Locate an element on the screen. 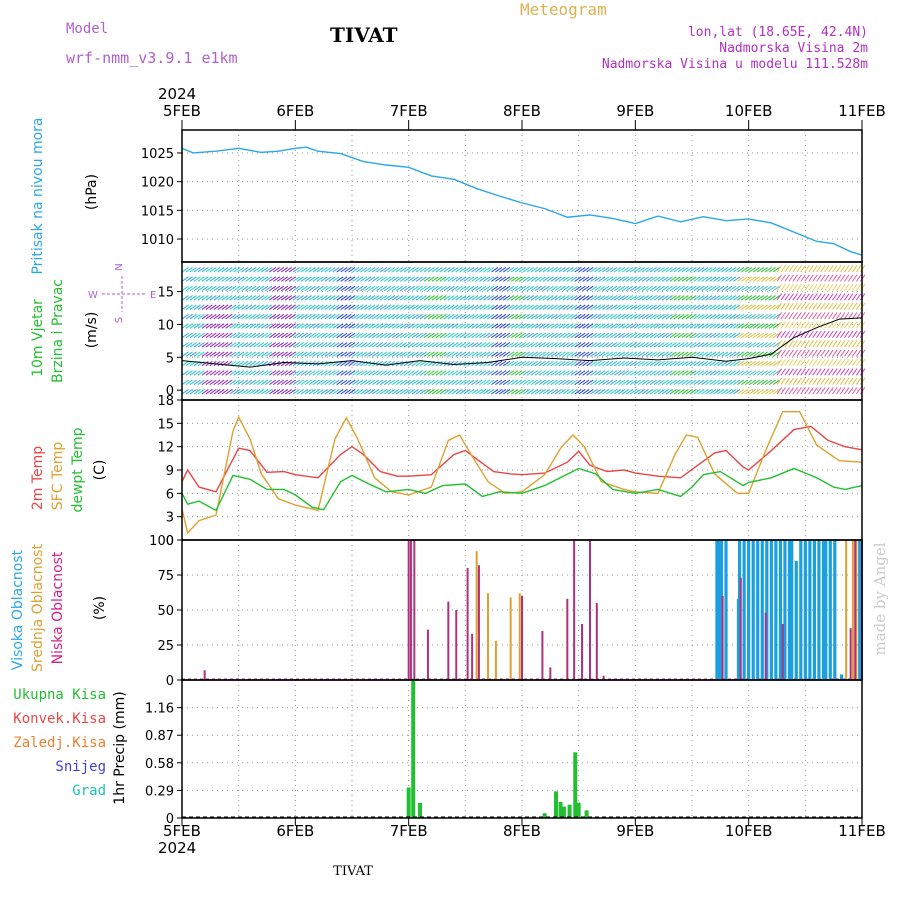 This screenshot has width=900, height=900. y-tick-label: 0.87 is located at coordinates (159, 736).